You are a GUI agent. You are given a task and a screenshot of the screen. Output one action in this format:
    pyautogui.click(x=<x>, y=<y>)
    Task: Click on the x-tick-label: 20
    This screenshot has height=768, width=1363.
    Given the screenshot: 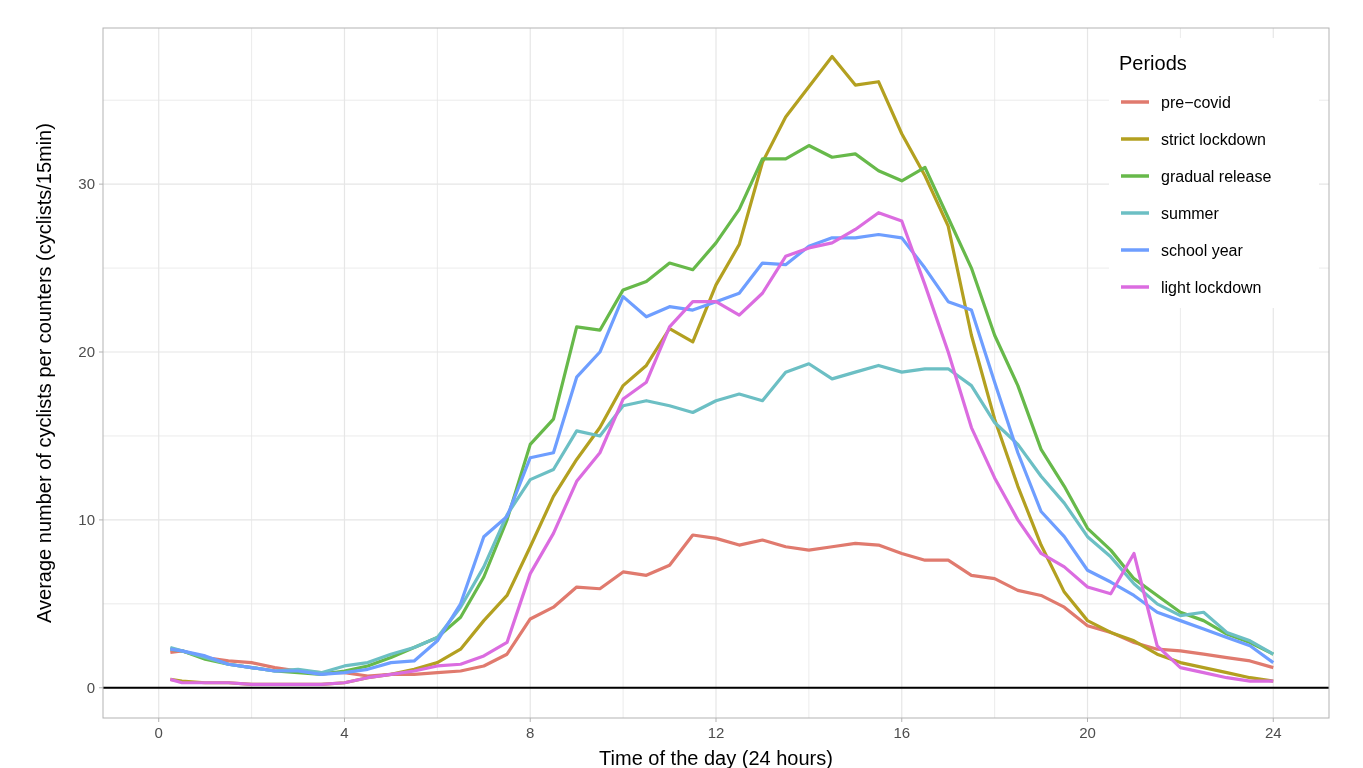 What is the action you would take?
    pyautogui.click(x=1087, y=732)
    